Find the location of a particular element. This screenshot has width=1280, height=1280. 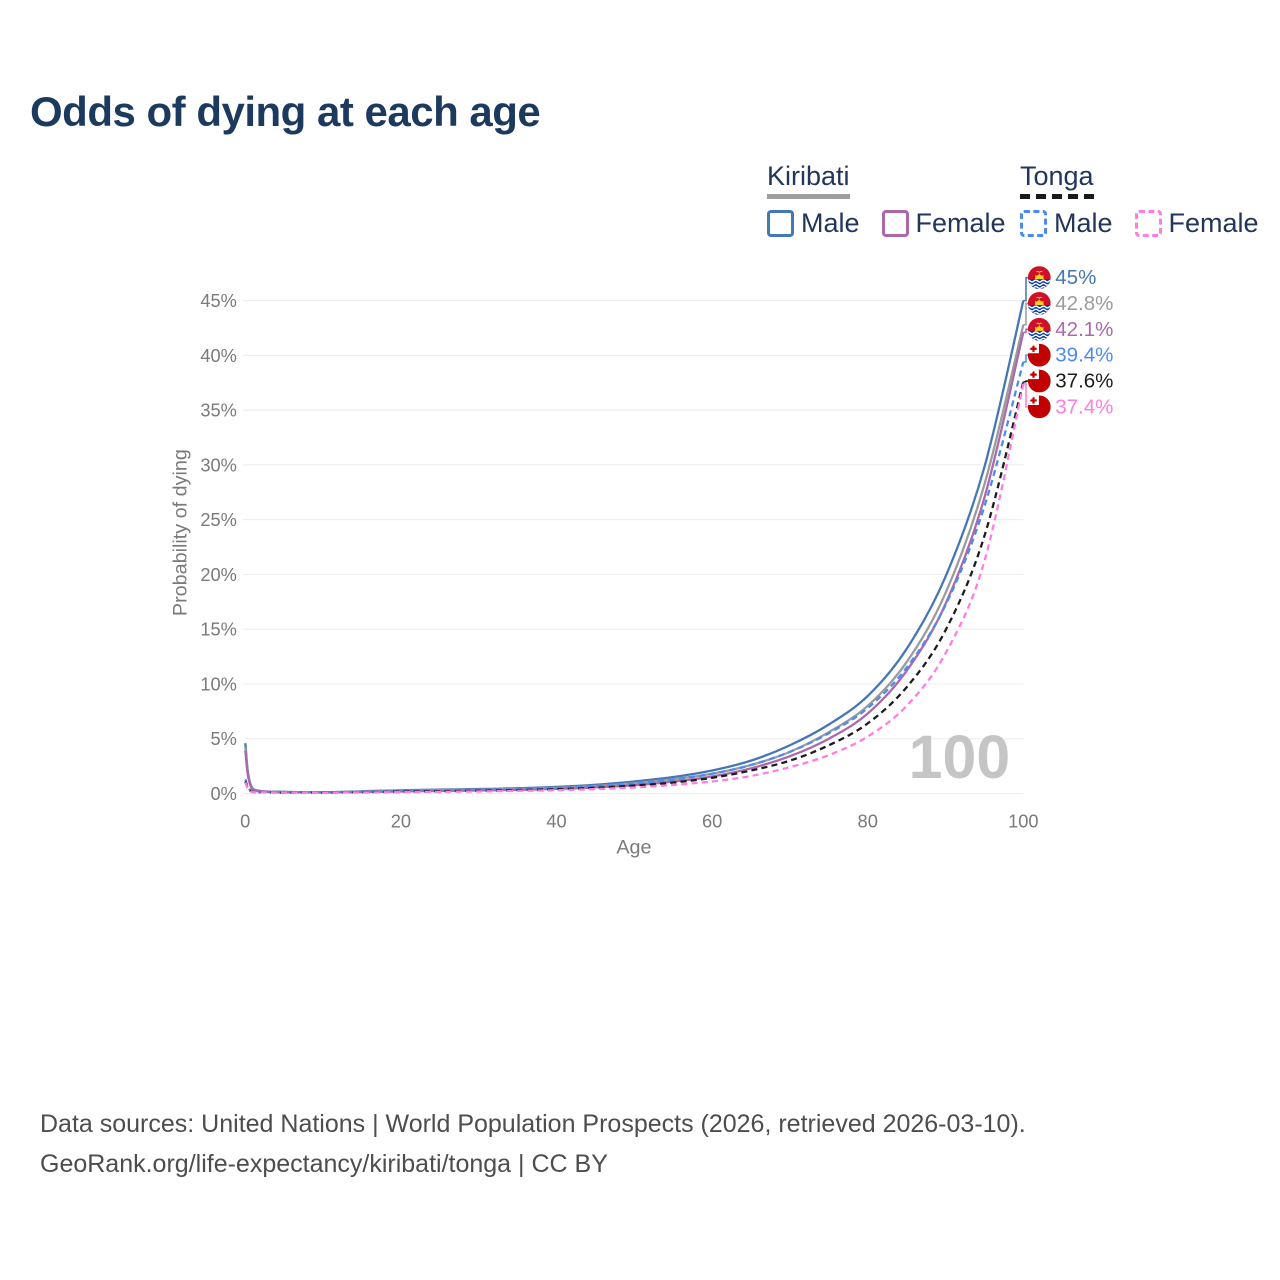

watermark-age: 100 is located at coordinates (960, 757).